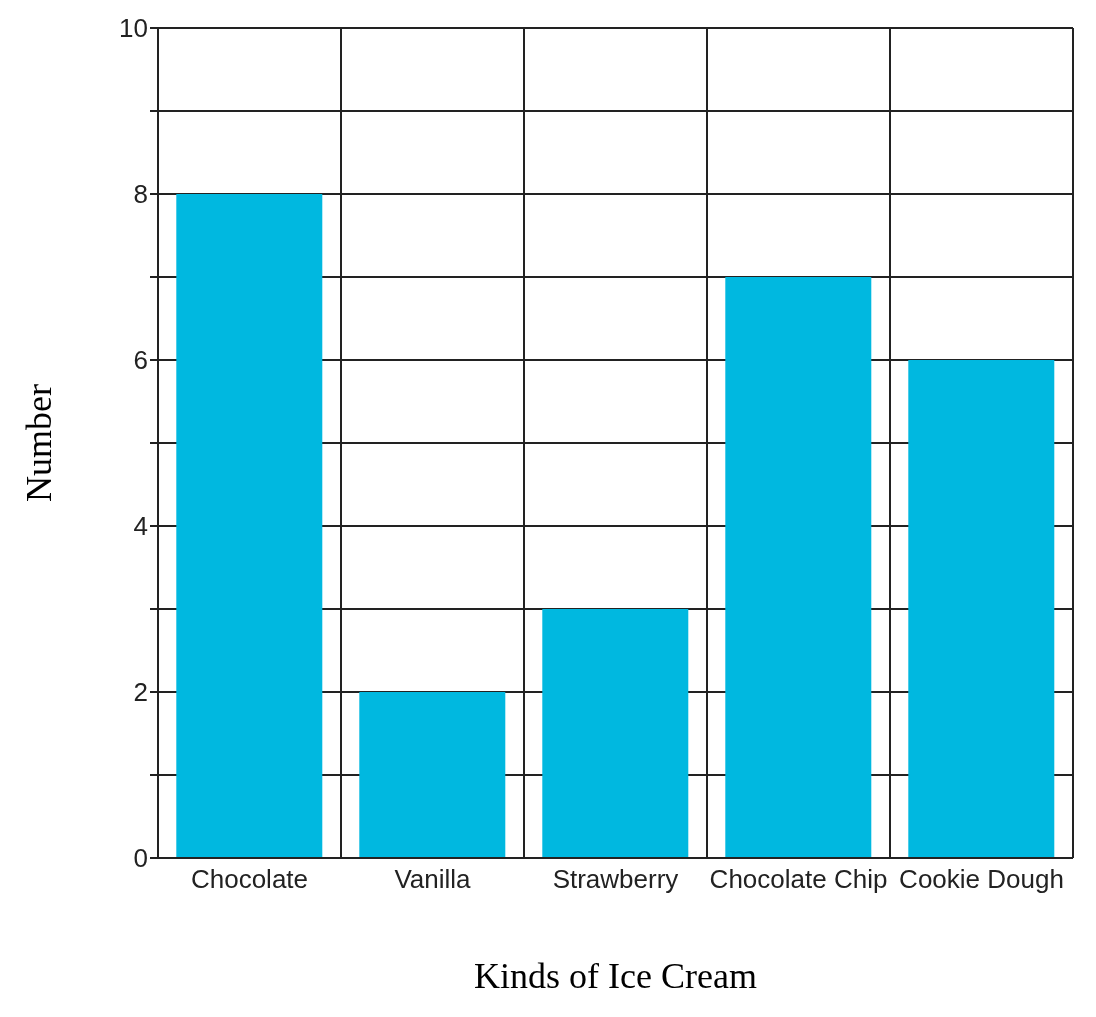 The image size is (1096, 1017). Describe the element at coordinates (433, 879) in the screenshot. I see `x-tick-label: Vanilla` at that location.